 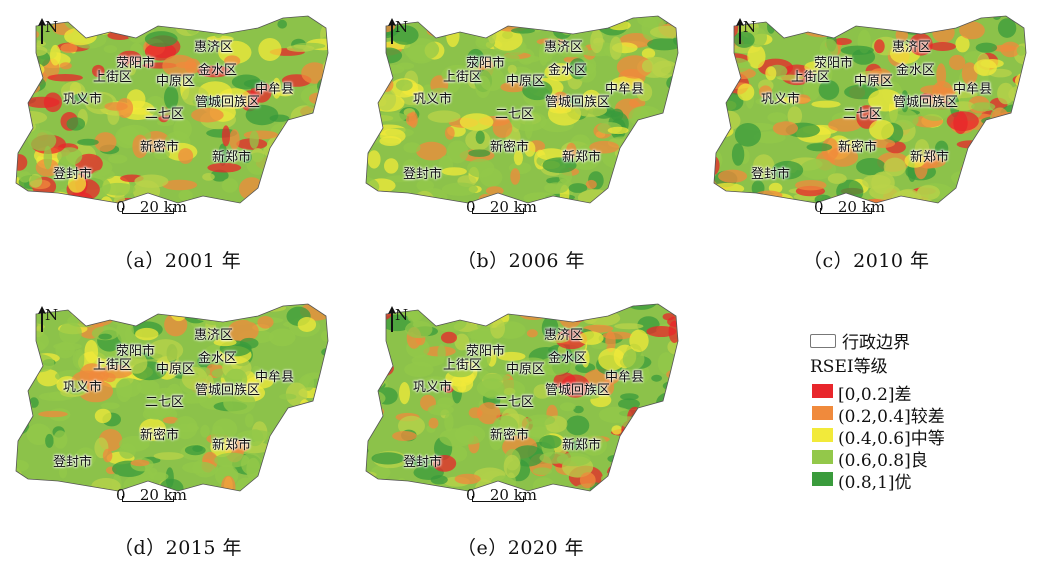 I want to click on district-label: 金水区, so click(x=218, y=70).